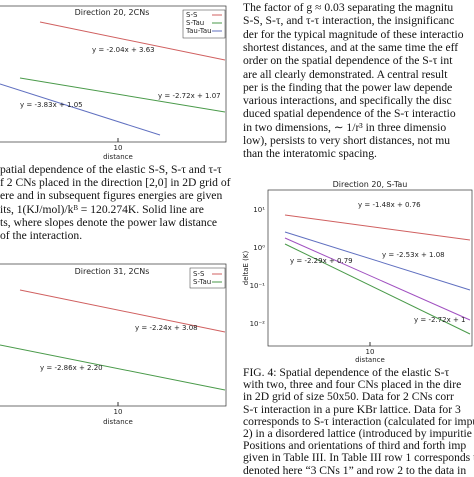 This screenshot has height=477, width=474. What do you see at coordinates (71, 368) in the screenshot?
I see `fit-label: y = -2.86x + 2.20` at bounding box center [71, 368].